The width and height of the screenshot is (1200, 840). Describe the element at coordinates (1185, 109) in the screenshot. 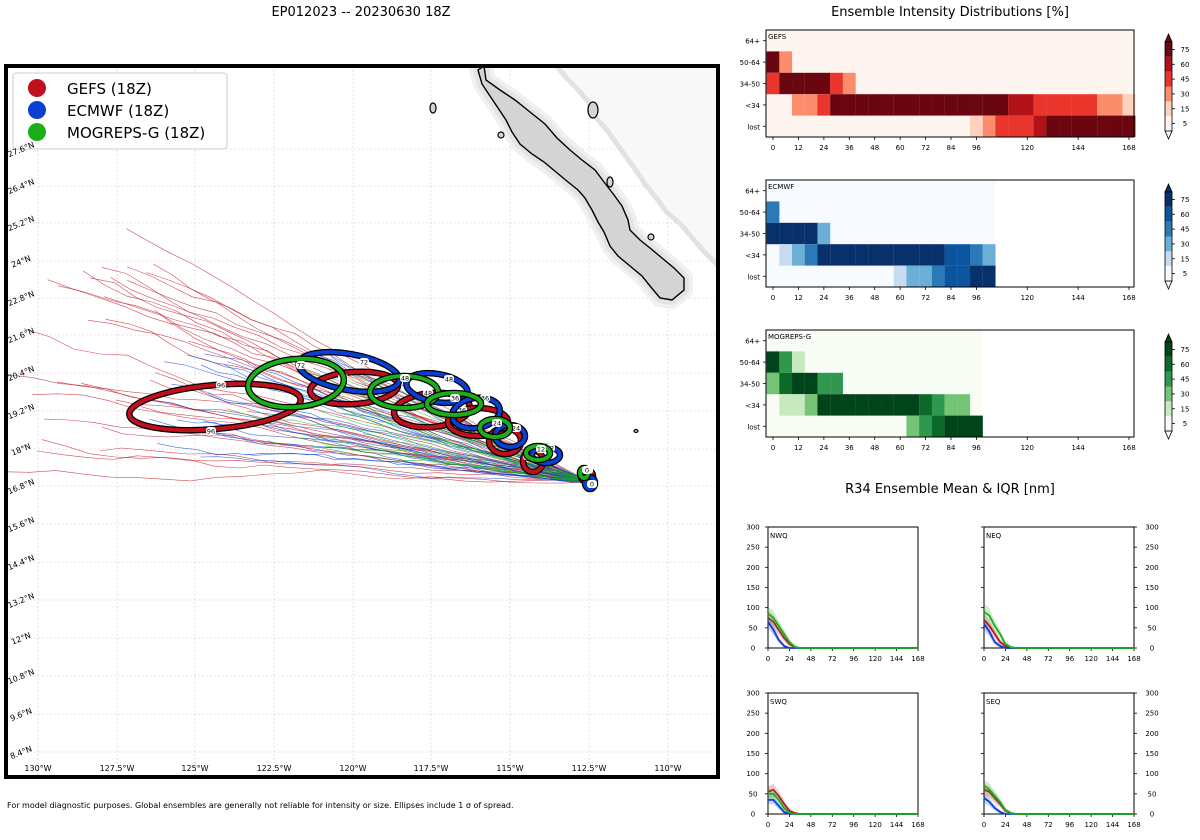

I see `colorbar-label: 15` at that location.